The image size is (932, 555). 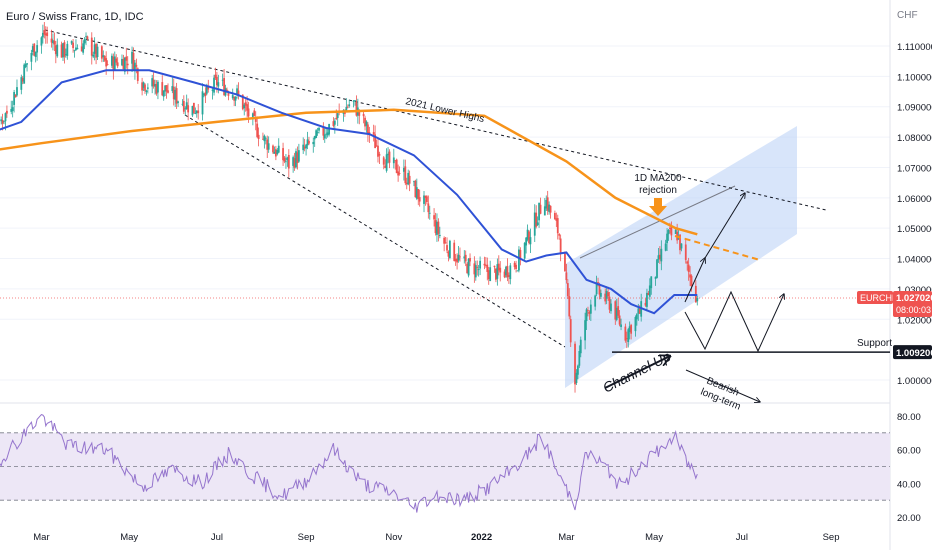 What do you see at coordinates (914, 47) in the screenshot?
I see `price-tick-label: 1.110000` at bounding box center [914, 47].